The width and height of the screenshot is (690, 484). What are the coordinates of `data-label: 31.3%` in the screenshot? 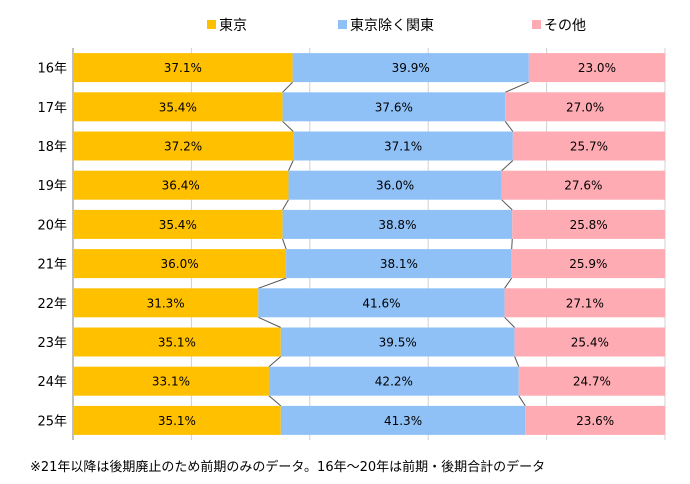 It's located at (166, 303).